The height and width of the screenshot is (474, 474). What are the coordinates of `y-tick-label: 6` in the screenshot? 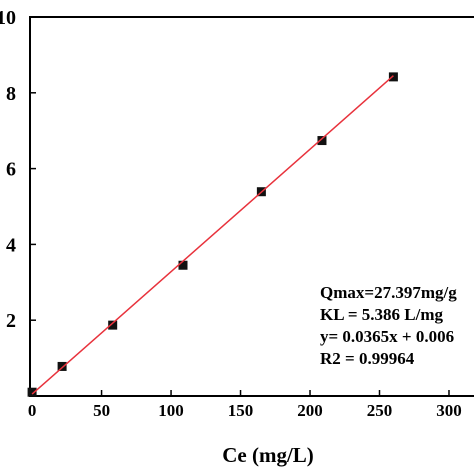 It's located at (11, 170).